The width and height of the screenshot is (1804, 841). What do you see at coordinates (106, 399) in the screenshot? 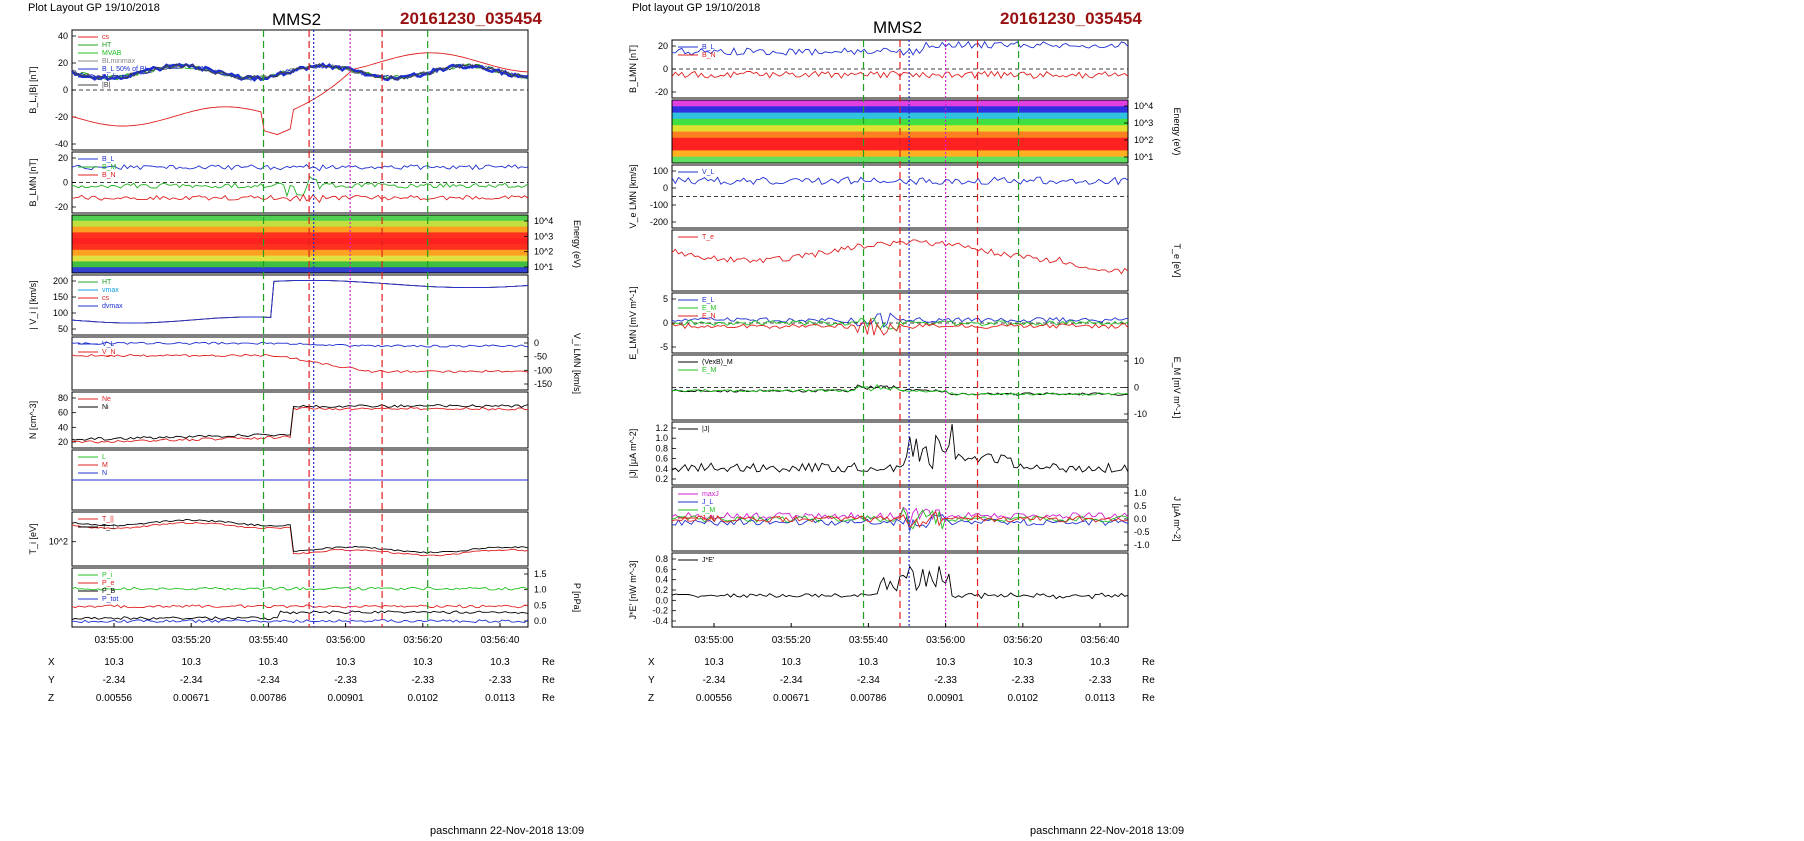
I see `legend-entry: Ne` at bounding box center [106, 399].